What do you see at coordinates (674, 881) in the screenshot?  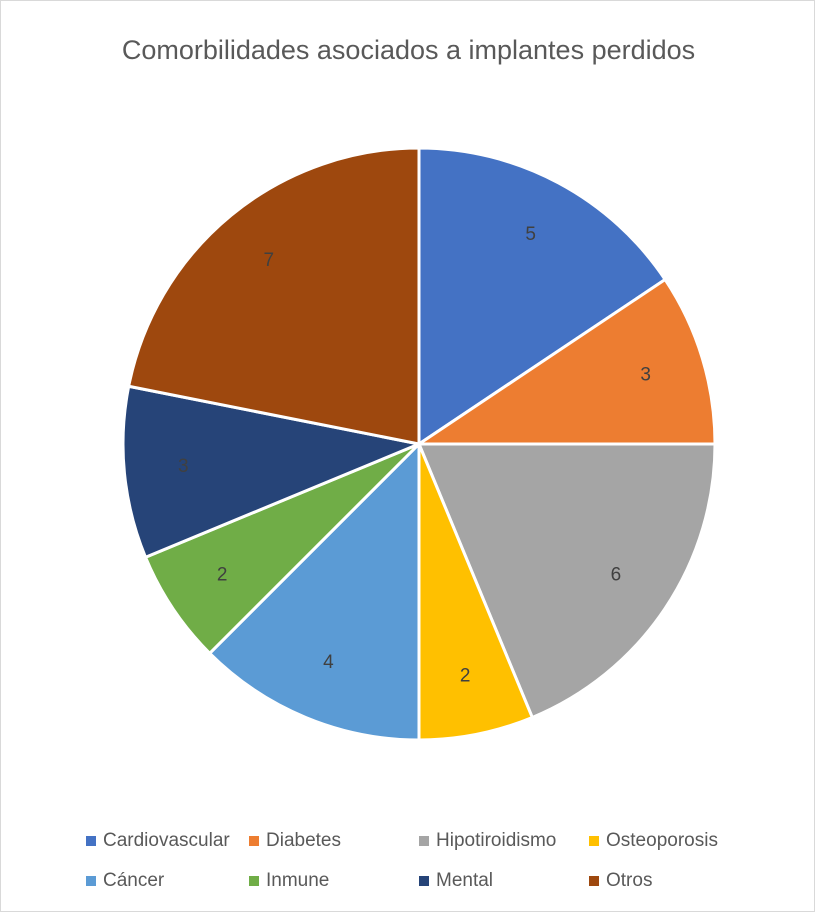 I see `legend-item-otros: Otros` at bounding box center [674, 881].